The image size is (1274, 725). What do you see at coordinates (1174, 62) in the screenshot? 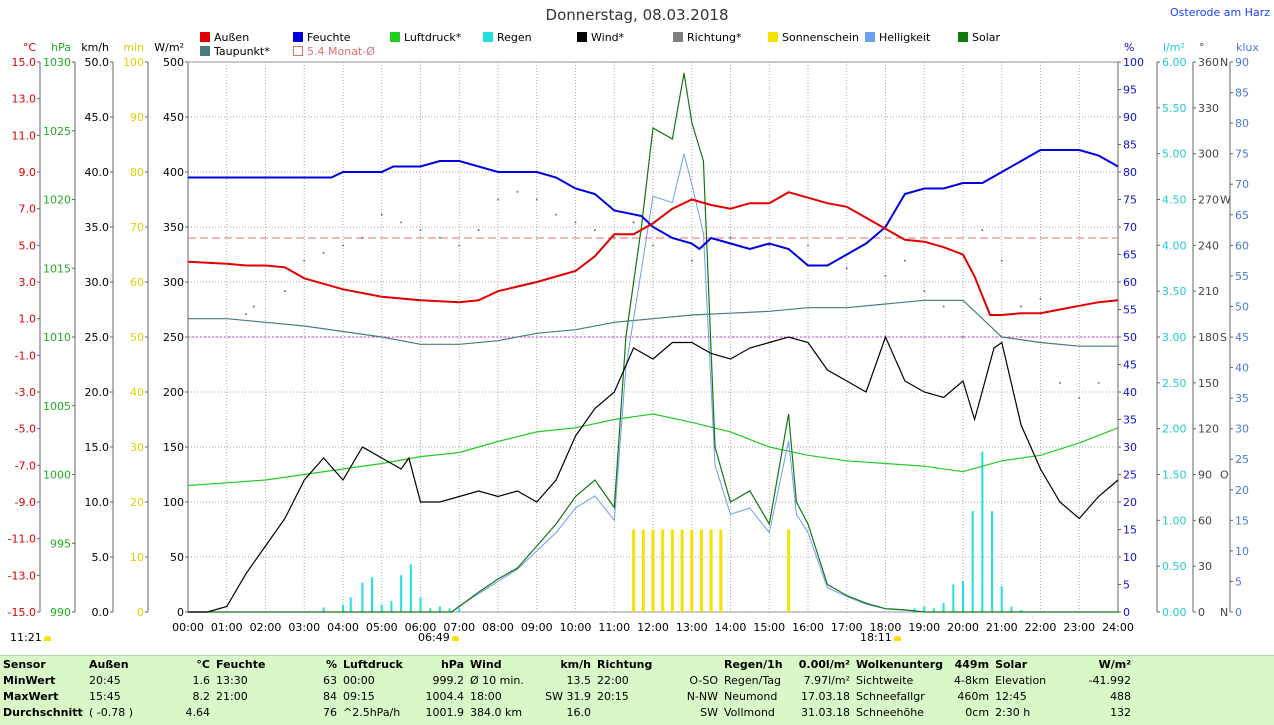
I see `y-tick-label: 6.00` at bounding box center [1174, 62].